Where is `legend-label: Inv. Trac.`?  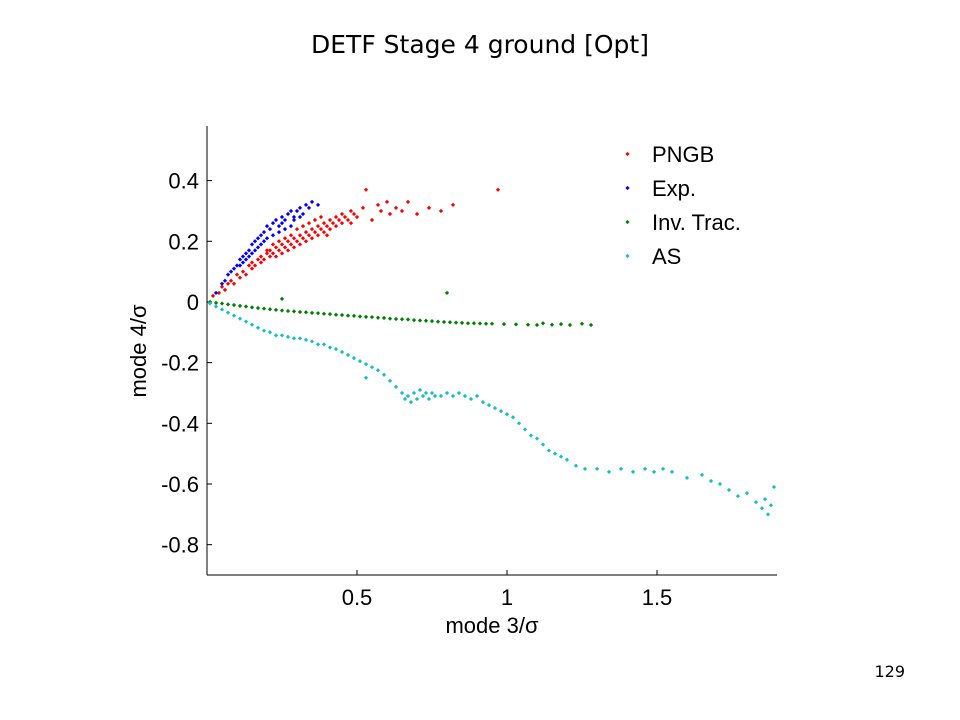 legend-label: Inv. Trac. is located at coordinates (696, 222).